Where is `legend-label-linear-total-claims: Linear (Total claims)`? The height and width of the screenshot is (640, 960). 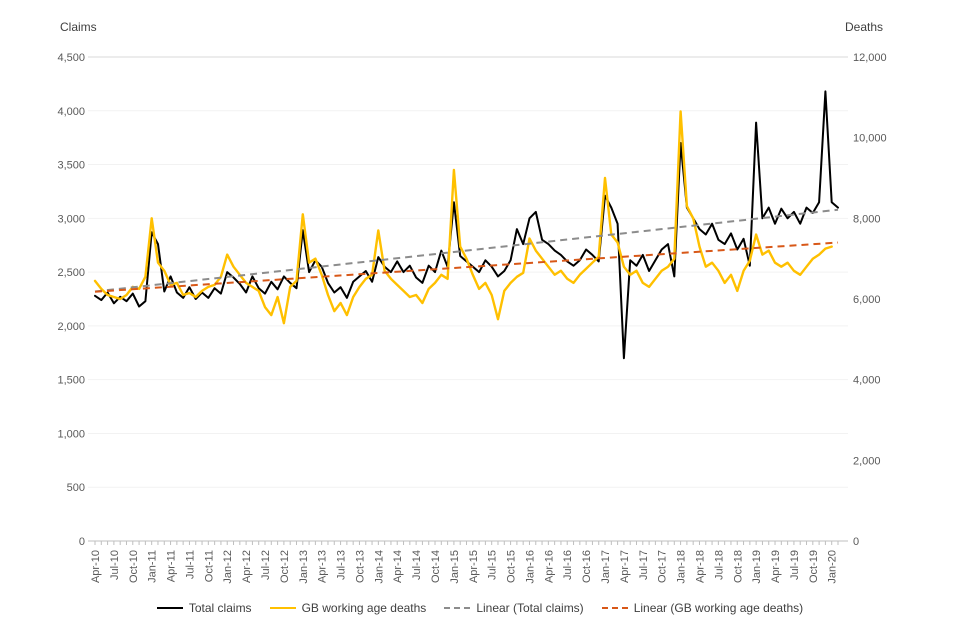
legend-label-linear-total-claims: Linear (Total claims) is located at coordinates (530, 608).